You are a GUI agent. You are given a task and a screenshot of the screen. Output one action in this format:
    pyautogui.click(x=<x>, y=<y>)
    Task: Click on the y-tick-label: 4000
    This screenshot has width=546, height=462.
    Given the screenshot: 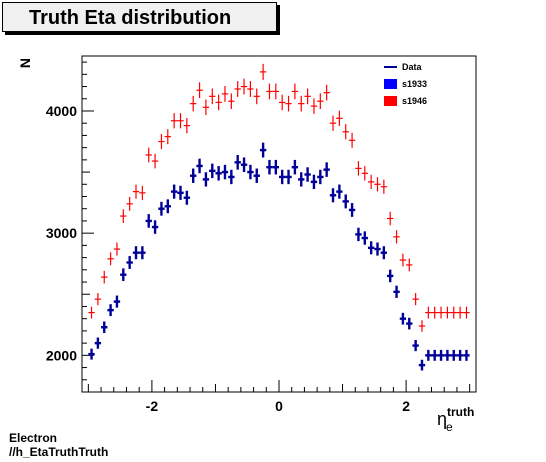 What is the action you would take?
    pyautogui.click(x=61, y=111)
    